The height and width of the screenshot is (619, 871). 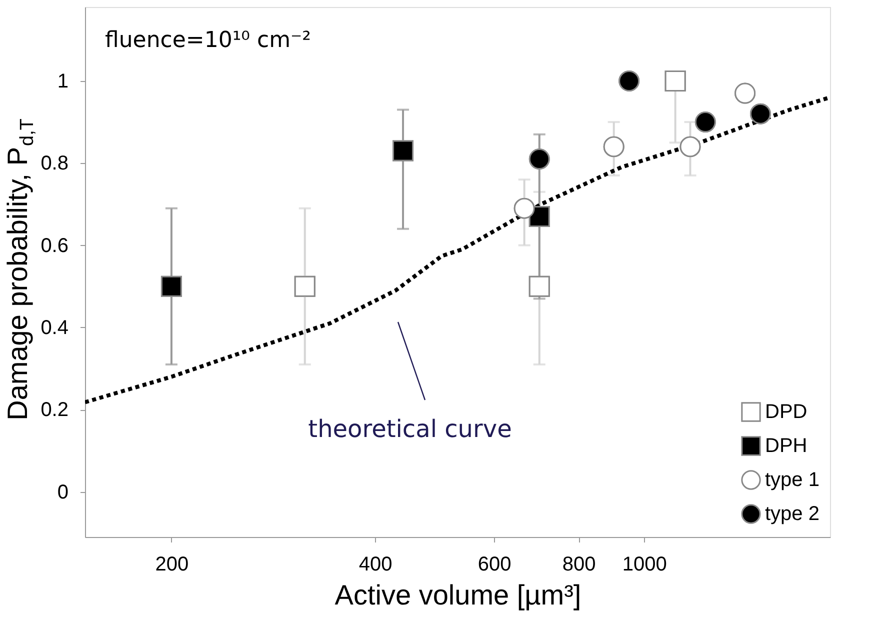 What do you see at coordinates (458, 595) in the screenshot?
I see `x-axis-title: Active volume [µm³]` at bounding box center [458, 595].